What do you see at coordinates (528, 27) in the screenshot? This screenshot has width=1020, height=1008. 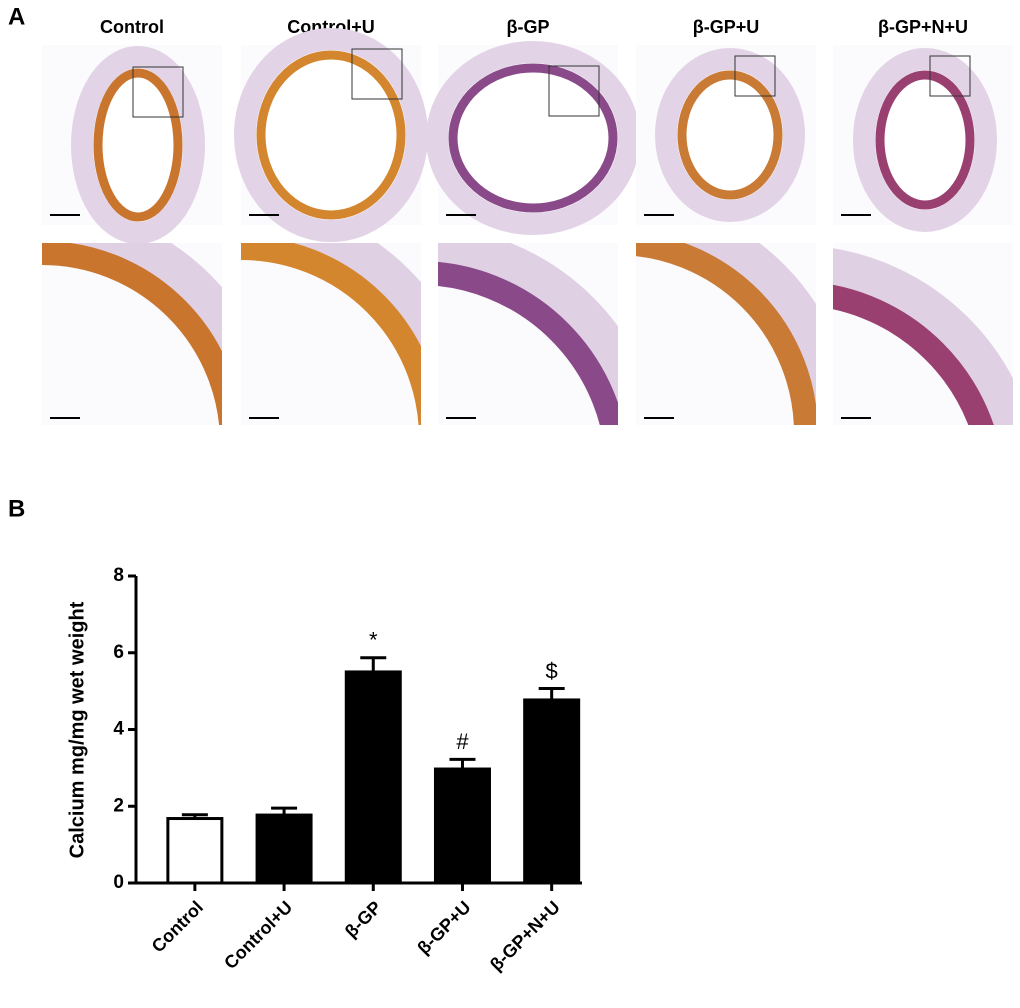 I see `column-title: β-GP` at bounding box center [528, 27].